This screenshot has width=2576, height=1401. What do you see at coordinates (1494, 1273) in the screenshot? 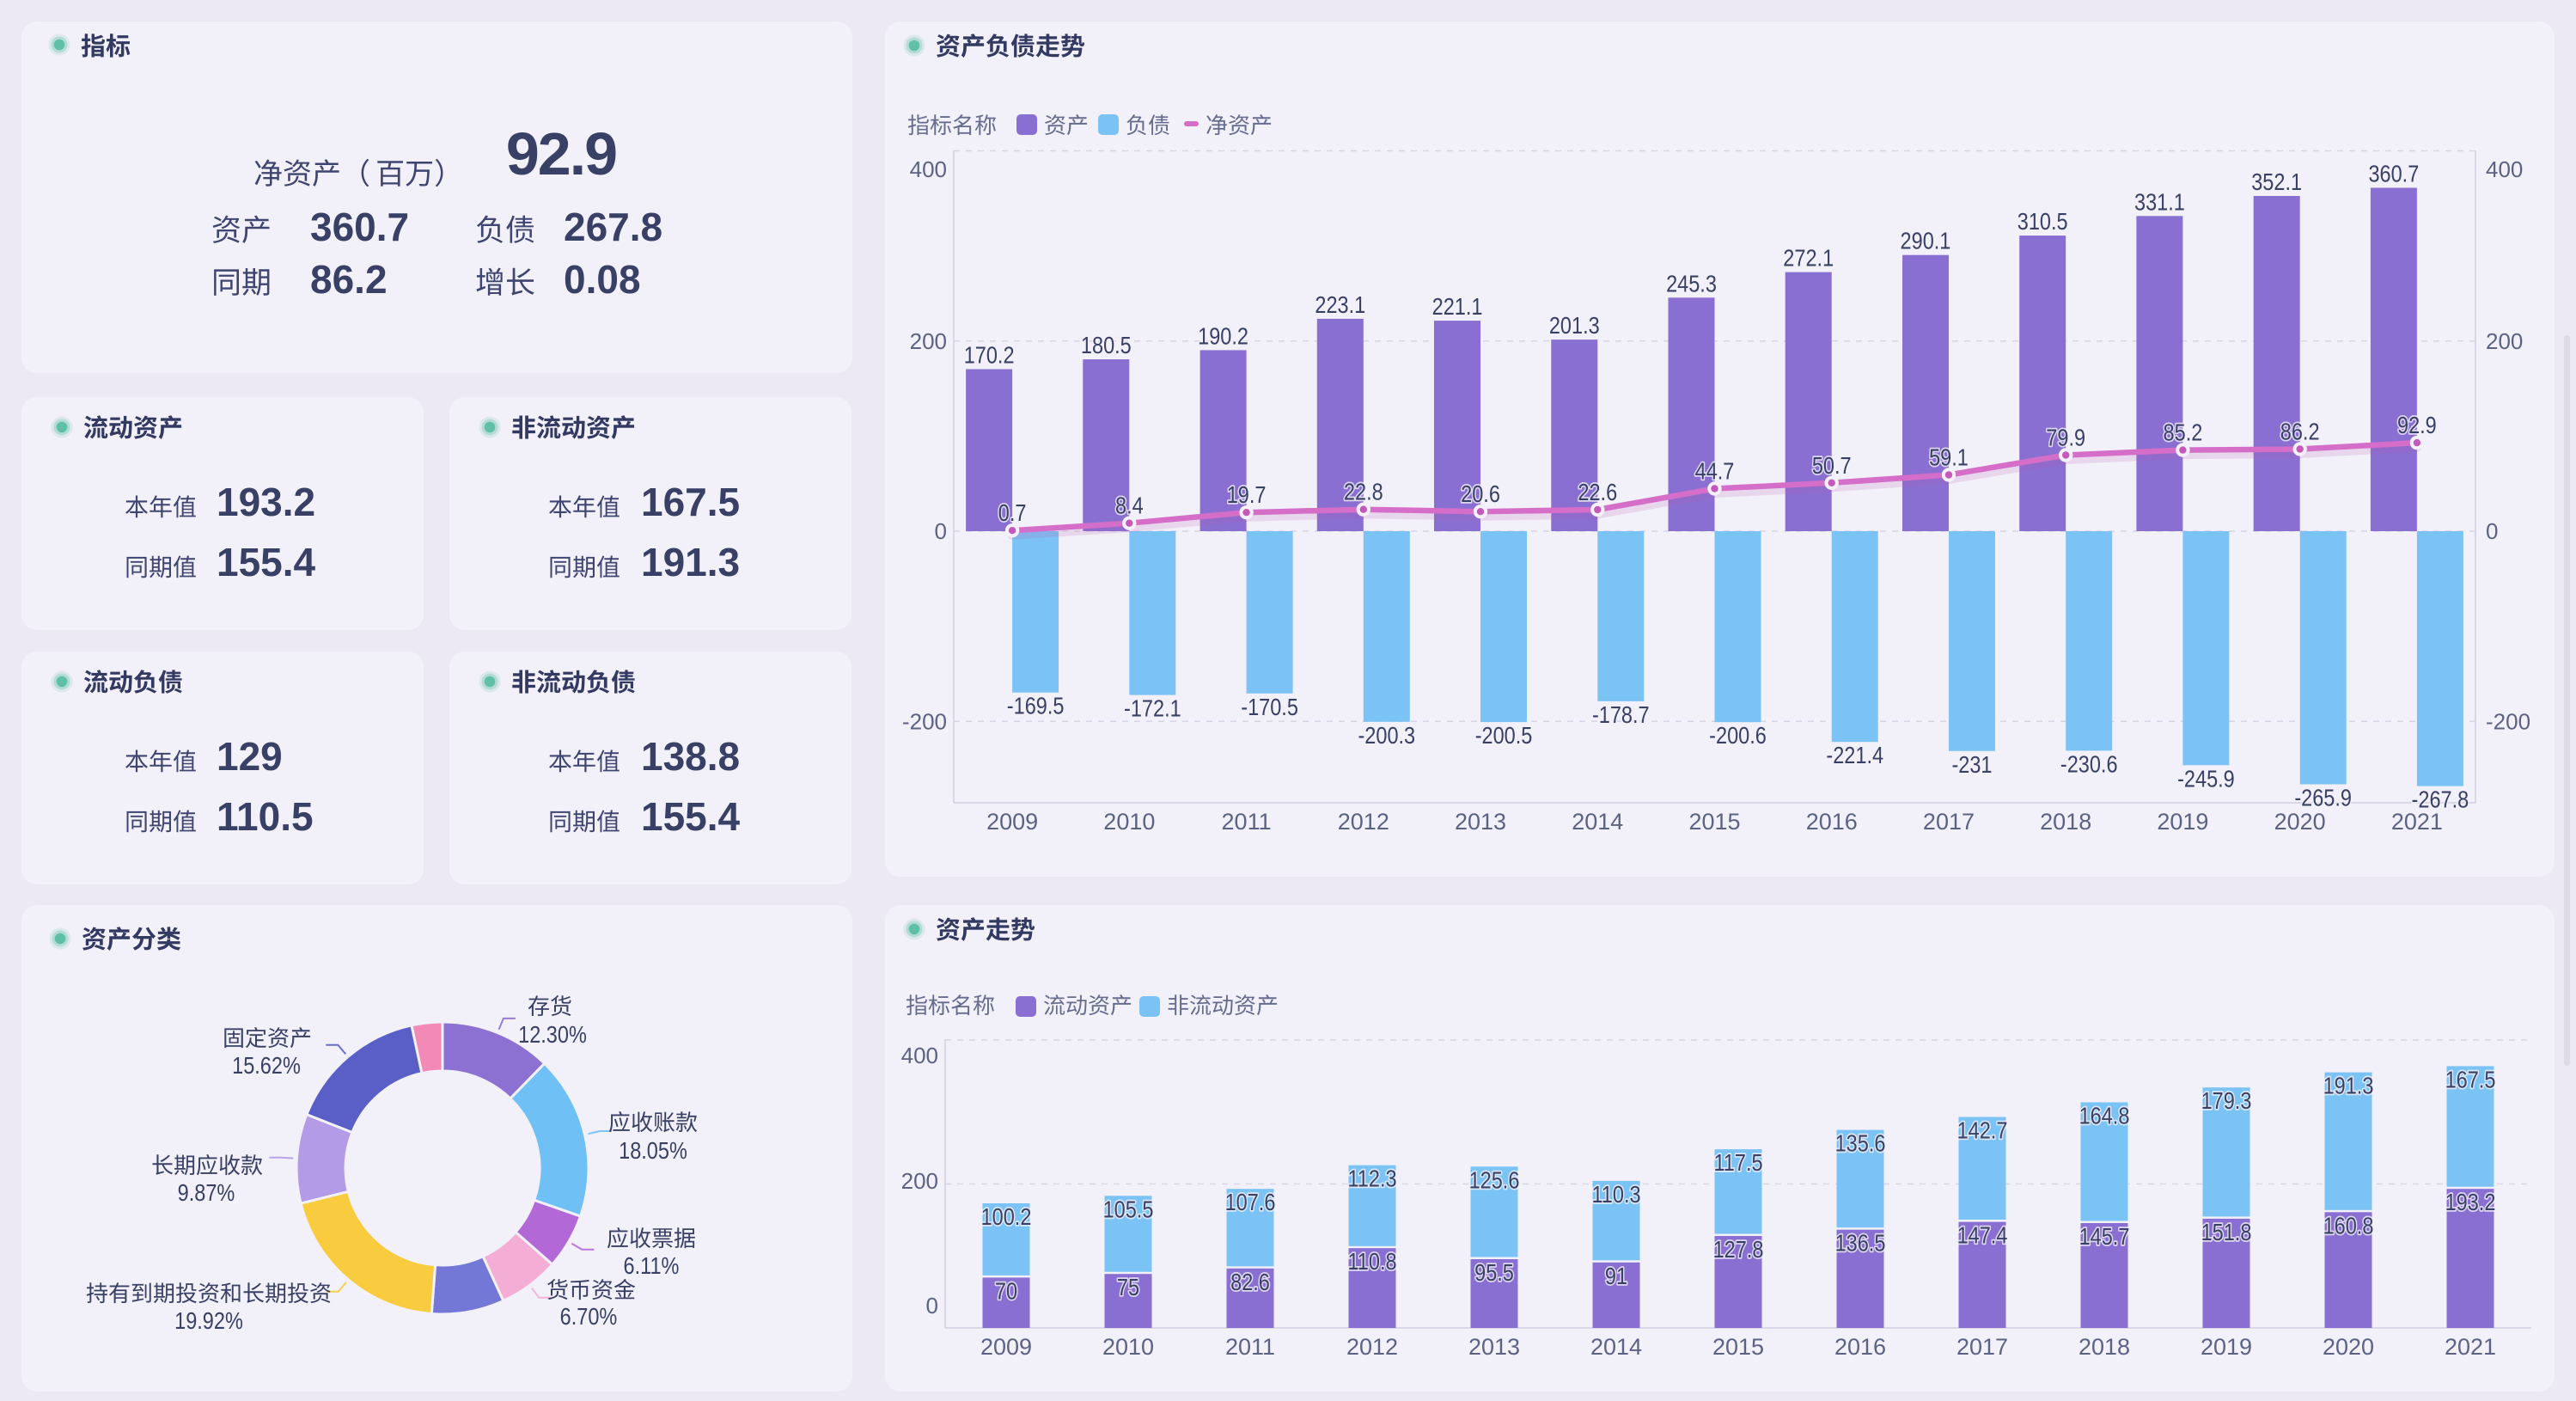
I see `svg-text: 95.5` at bounding box center [1494, 1273].